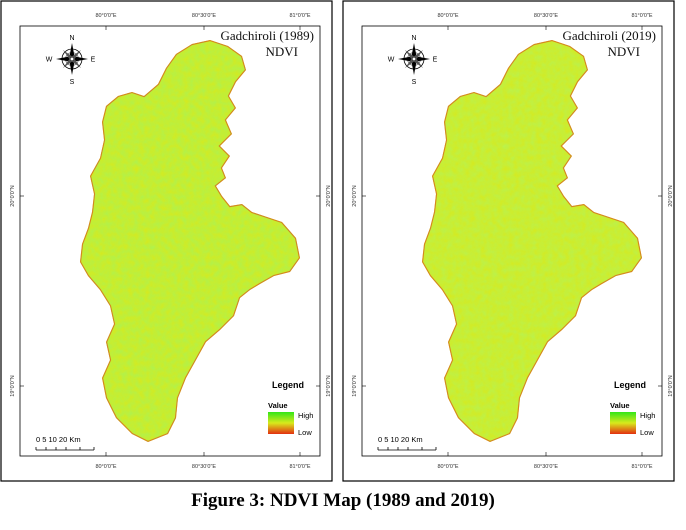 The height and width of the screenshot is (530, 686). I want to click on map-title: Gadchiroli (2019), so click(609, 35).